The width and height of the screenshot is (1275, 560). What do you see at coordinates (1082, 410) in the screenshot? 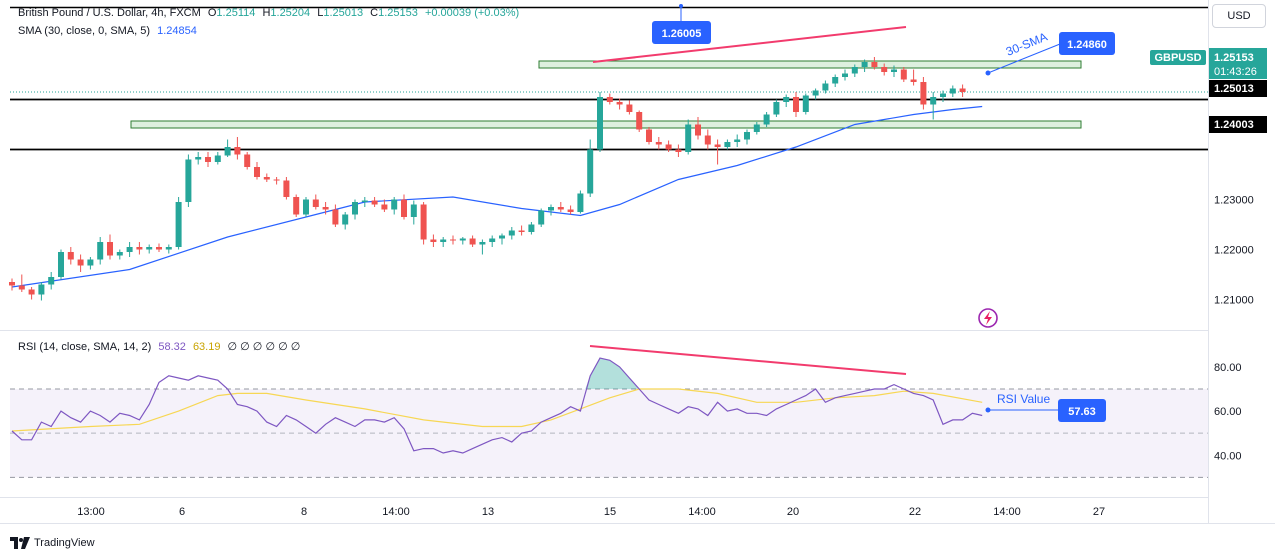
I see `rsi-callout` at bounding box center [1082, 410].